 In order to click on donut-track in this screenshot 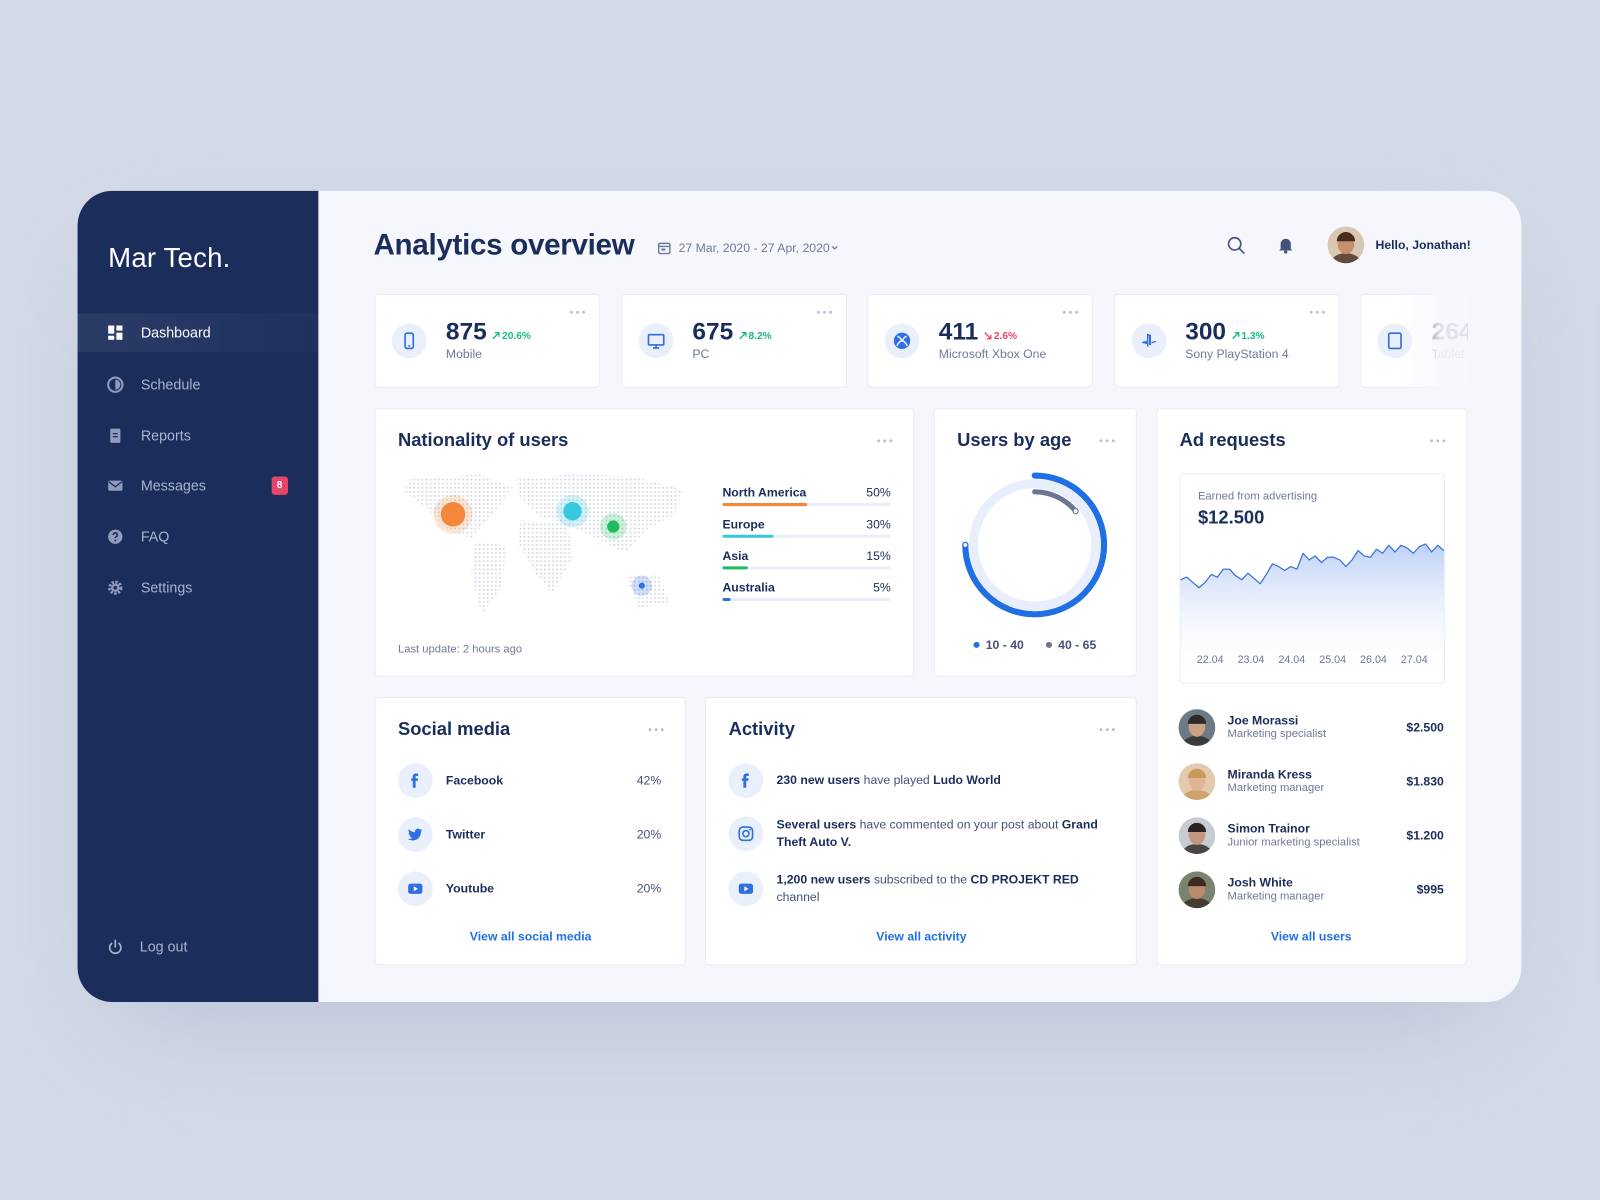, I will do `click(1034, 545)`.